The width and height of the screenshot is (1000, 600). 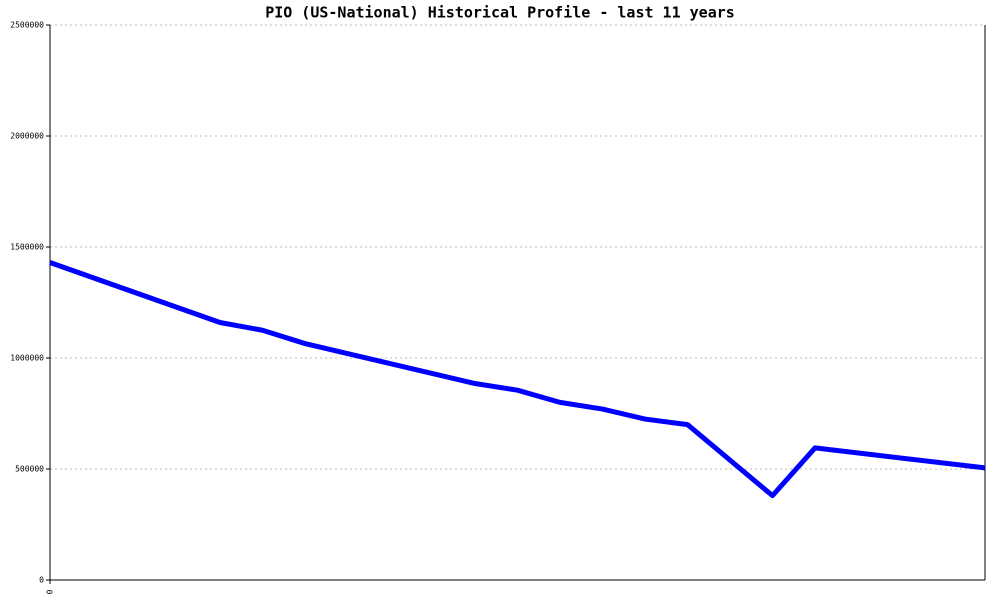 What do you see at coordinates (27, 136) in the screenshot?
I see `y-tick-label: 2000000` at bounding box center [27, 136].